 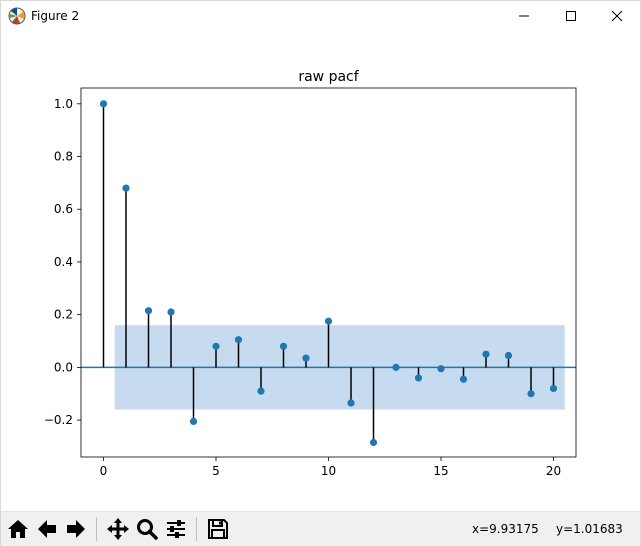 I want to click on y-tick-label: 0.4, so click(x=63, y=262).